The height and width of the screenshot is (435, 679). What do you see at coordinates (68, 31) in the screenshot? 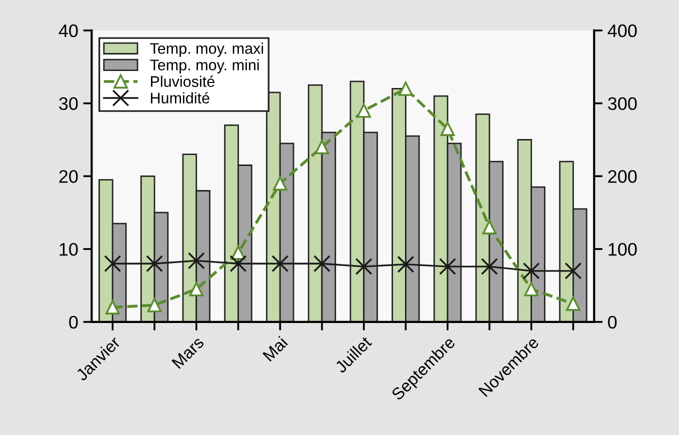
I see `y-tick-label: 40` at bounding box center [68, 31].